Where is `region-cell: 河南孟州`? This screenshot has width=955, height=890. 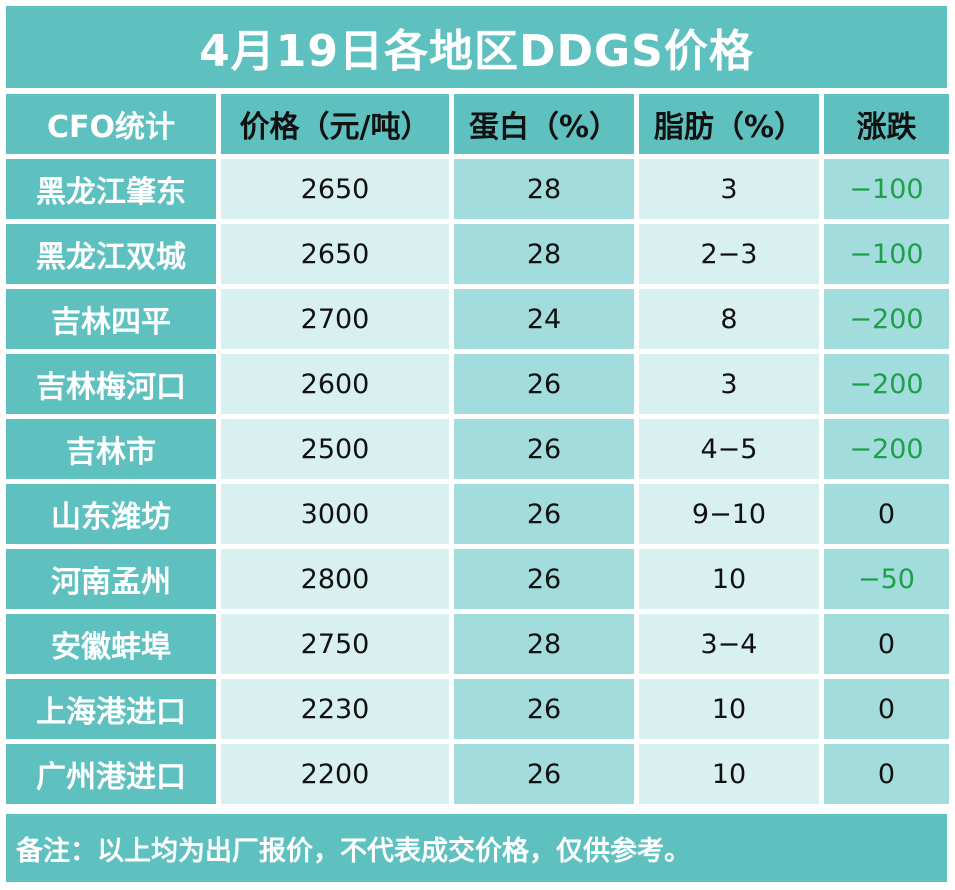 region-cell: 河南孟州 is located at coordinates (111, 579).